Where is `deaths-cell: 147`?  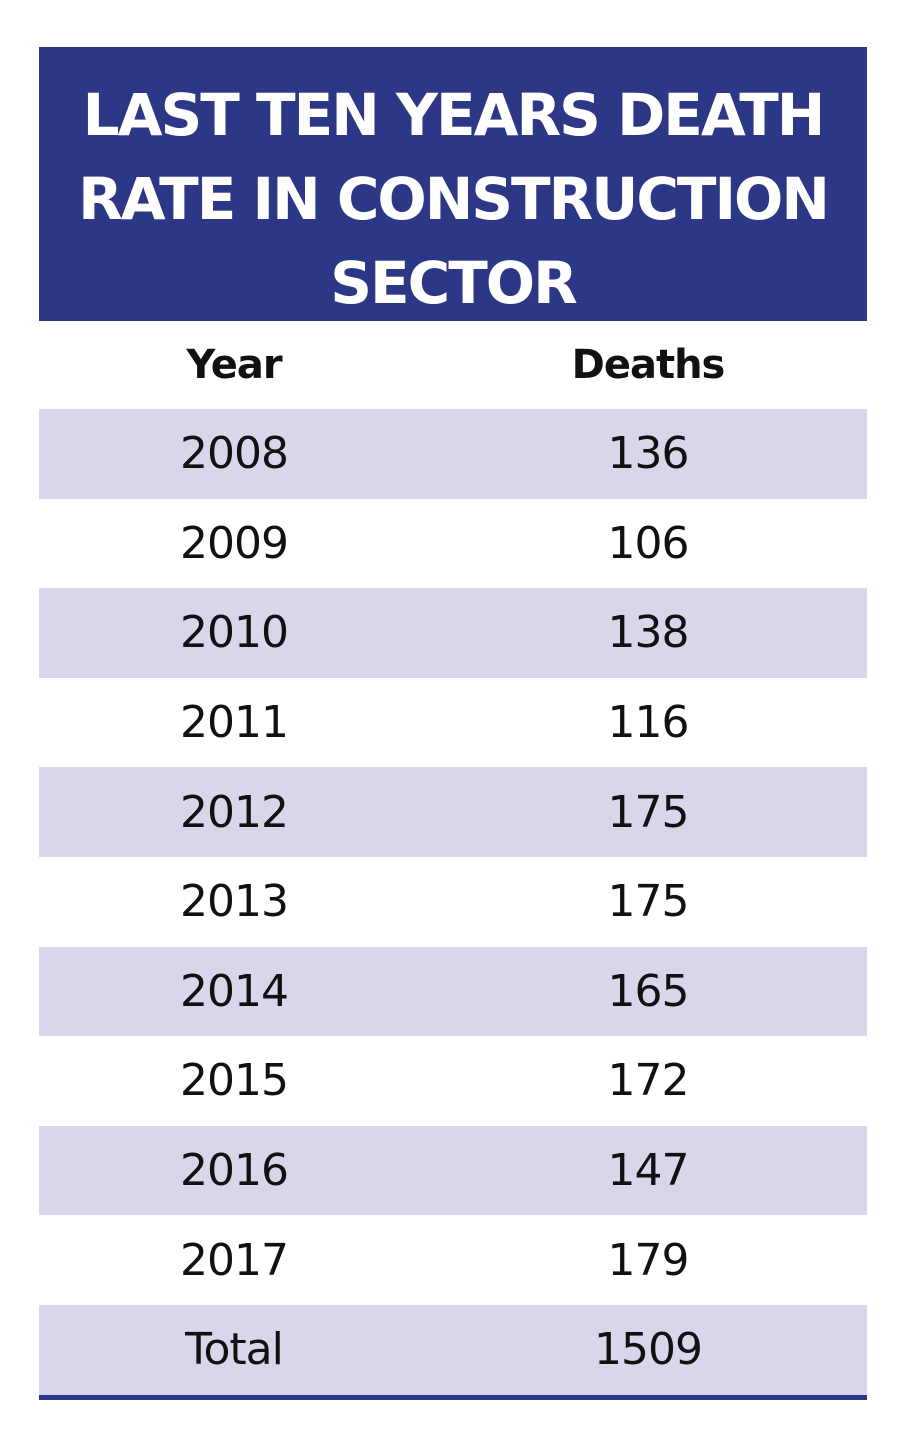
deaths-cell: 147 is located at coordinates (648, 1171).